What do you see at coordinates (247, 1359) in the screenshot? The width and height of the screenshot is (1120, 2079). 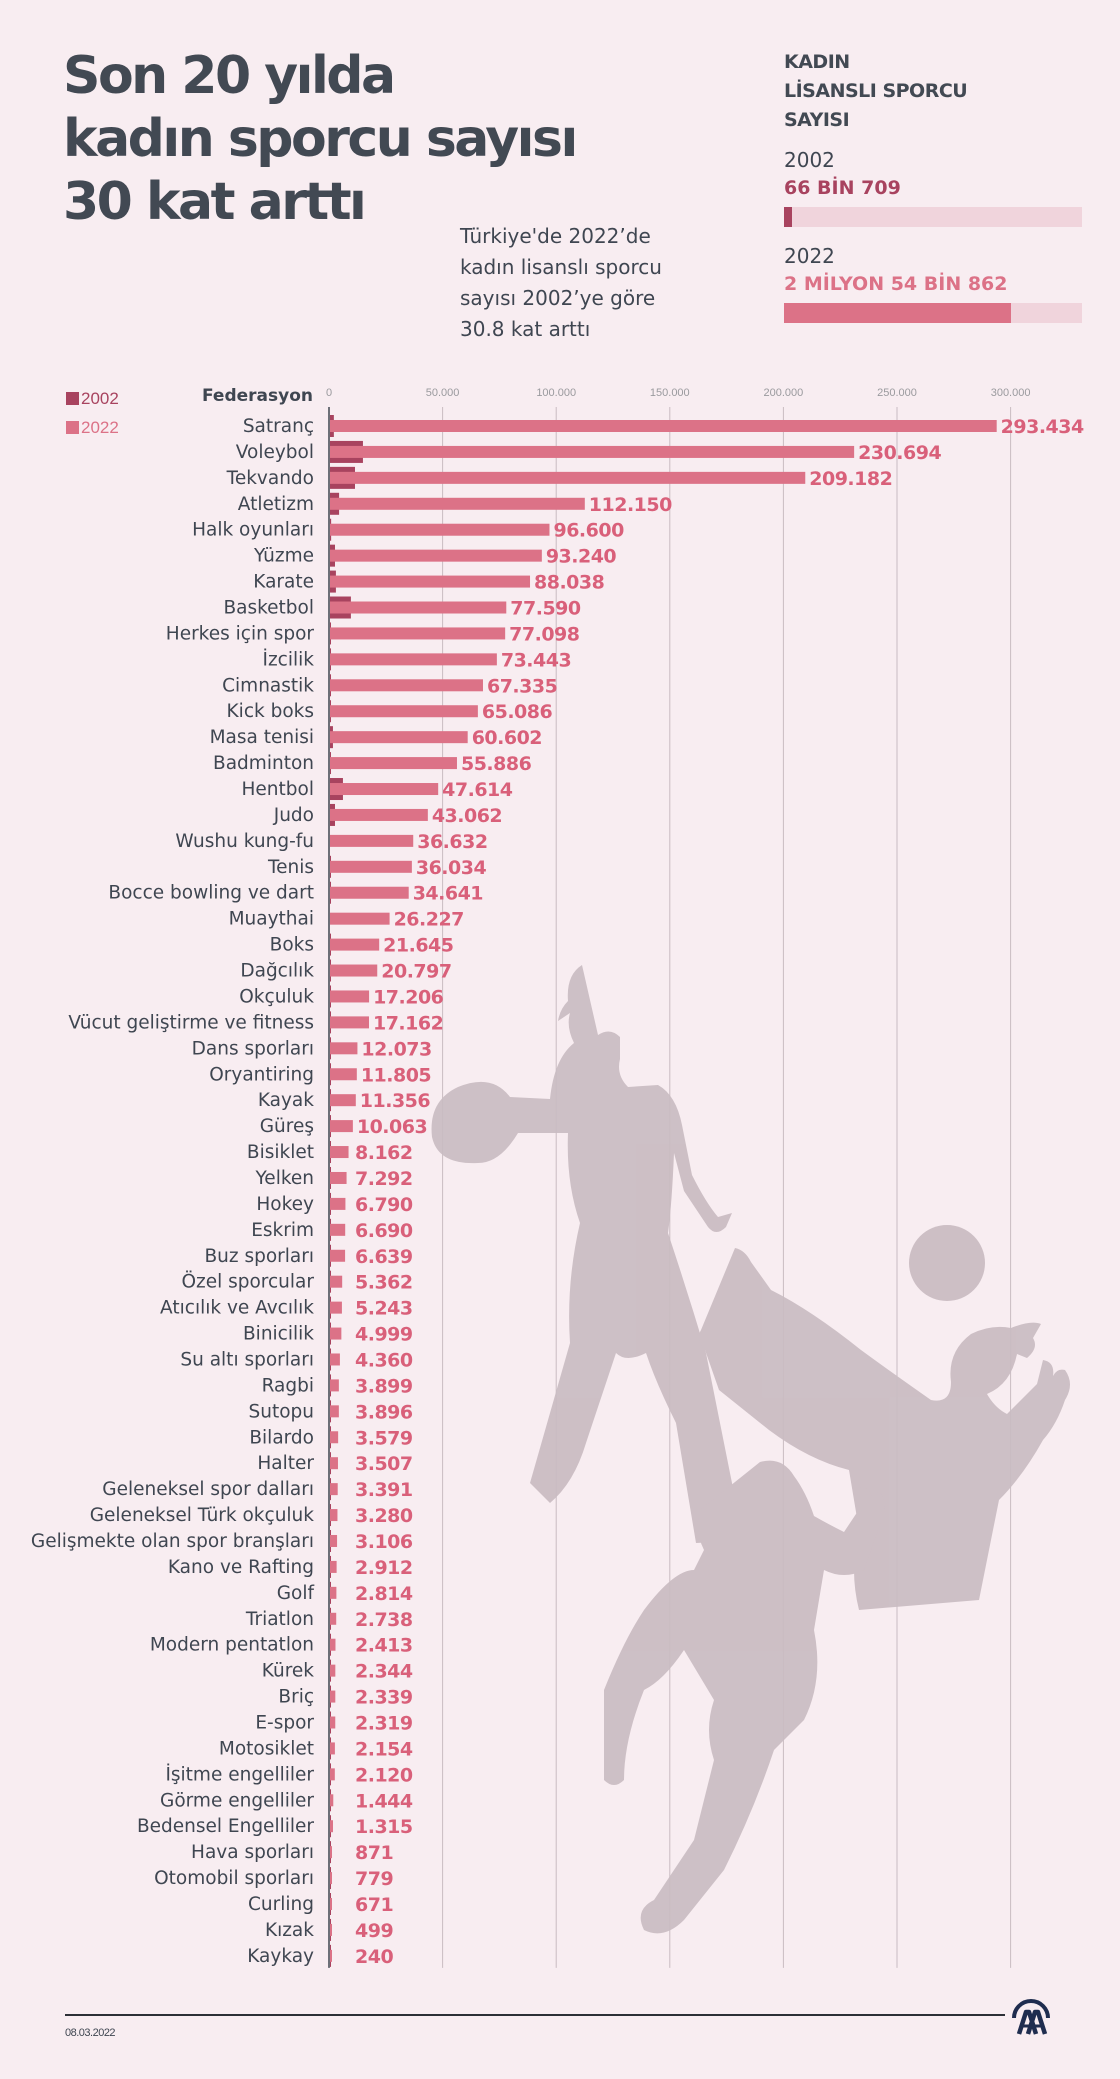 I see `category-label: Su altı sporları` at bounding box center [247, 1359].